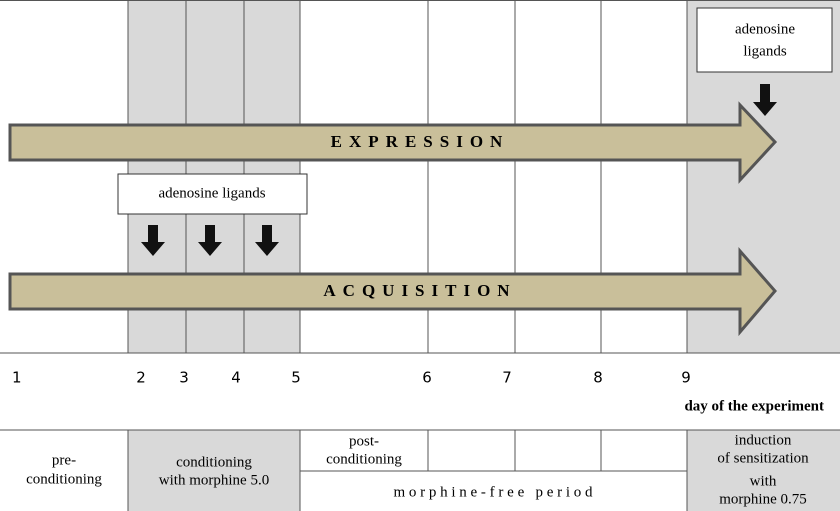 The image size is (840, 511). I want to click on day-label: 5, so click(296, 378).